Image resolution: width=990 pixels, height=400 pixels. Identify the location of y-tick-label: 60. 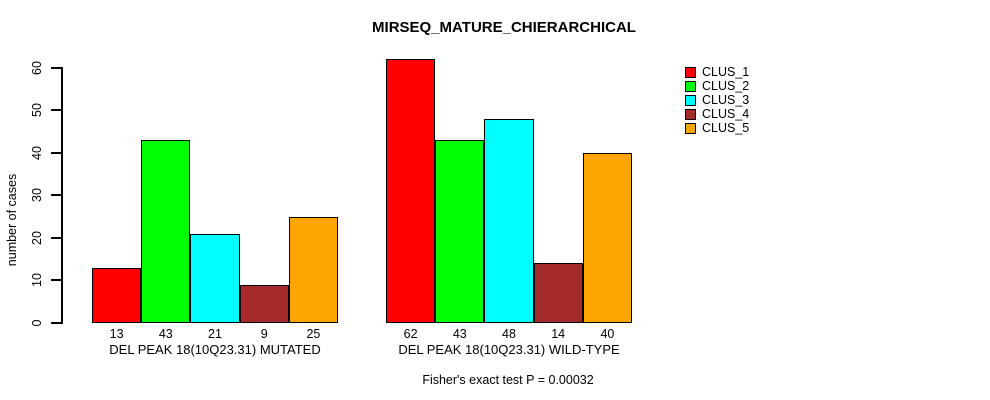
(37, 67).